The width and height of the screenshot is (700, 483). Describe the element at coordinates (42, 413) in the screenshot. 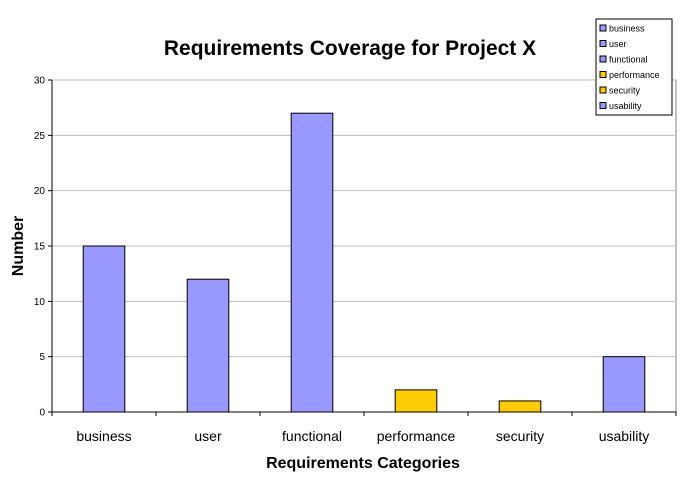

I see `y-tick-label: 0` at that location.